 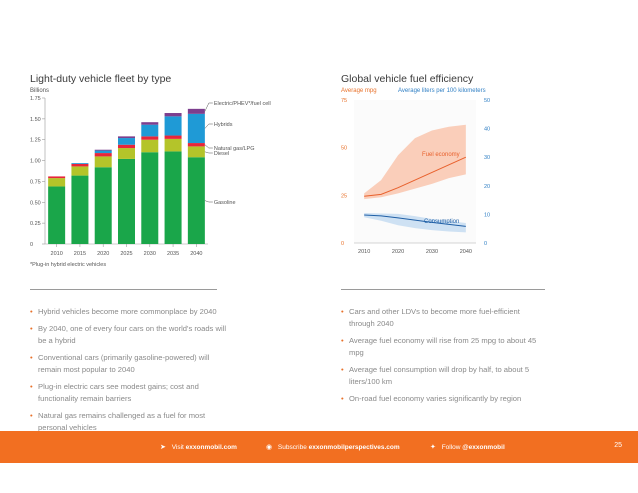 I want to click on x-tick-label: 2035, so click(x=173, y=254).